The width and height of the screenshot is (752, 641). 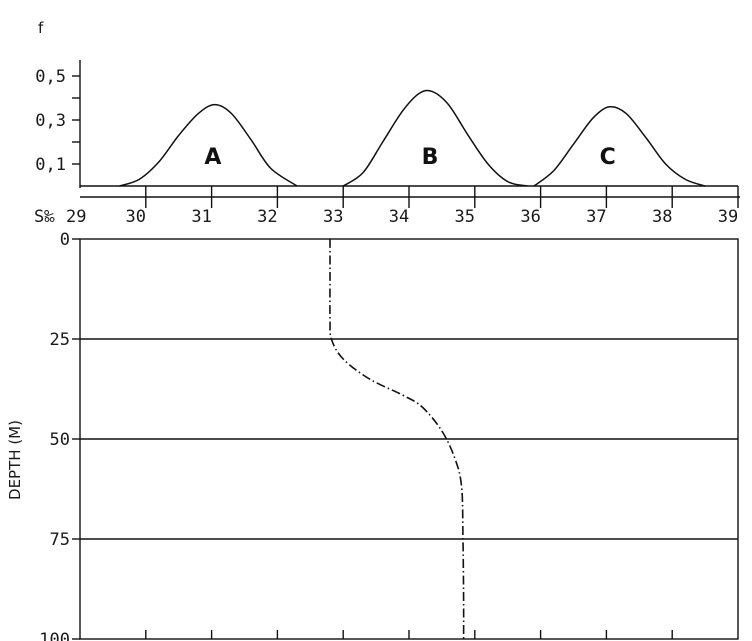 I want to click on salinity-tick-label: 37, so click(x=596, y=217).